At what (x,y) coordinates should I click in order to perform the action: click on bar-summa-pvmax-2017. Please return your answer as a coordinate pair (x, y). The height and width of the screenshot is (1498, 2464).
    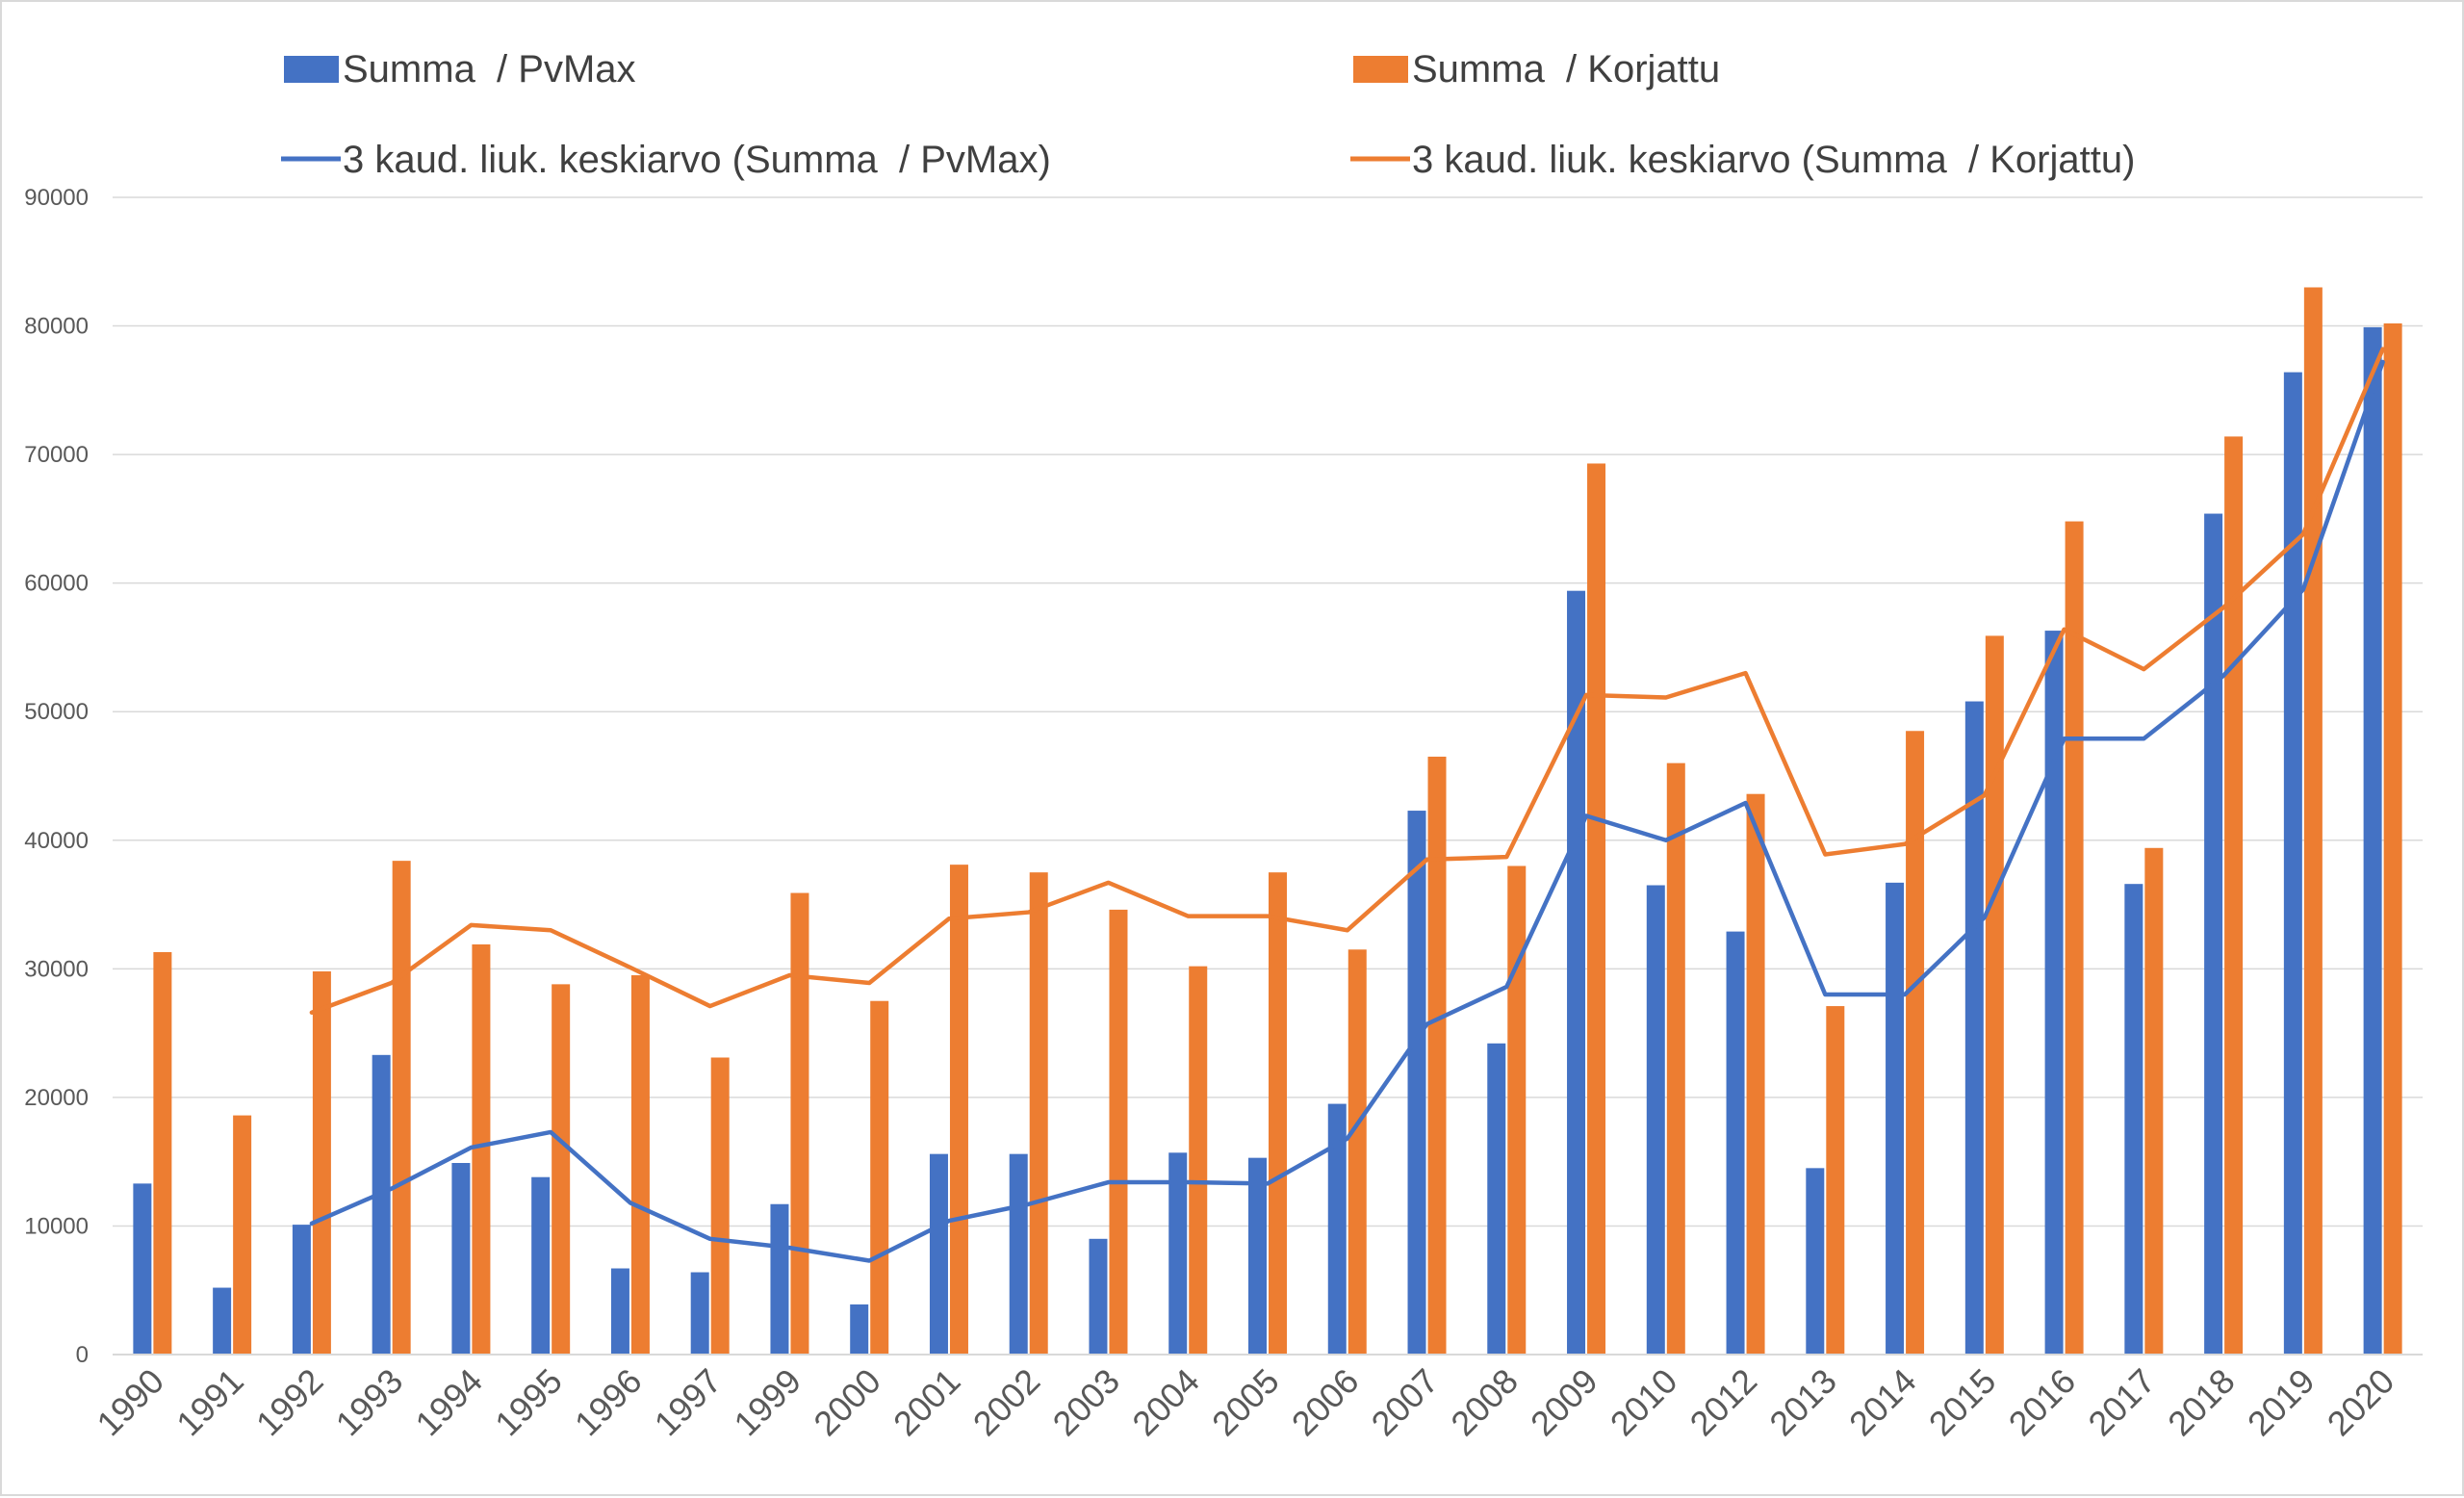
    Looking at the image, I should click on (2133, 1119).